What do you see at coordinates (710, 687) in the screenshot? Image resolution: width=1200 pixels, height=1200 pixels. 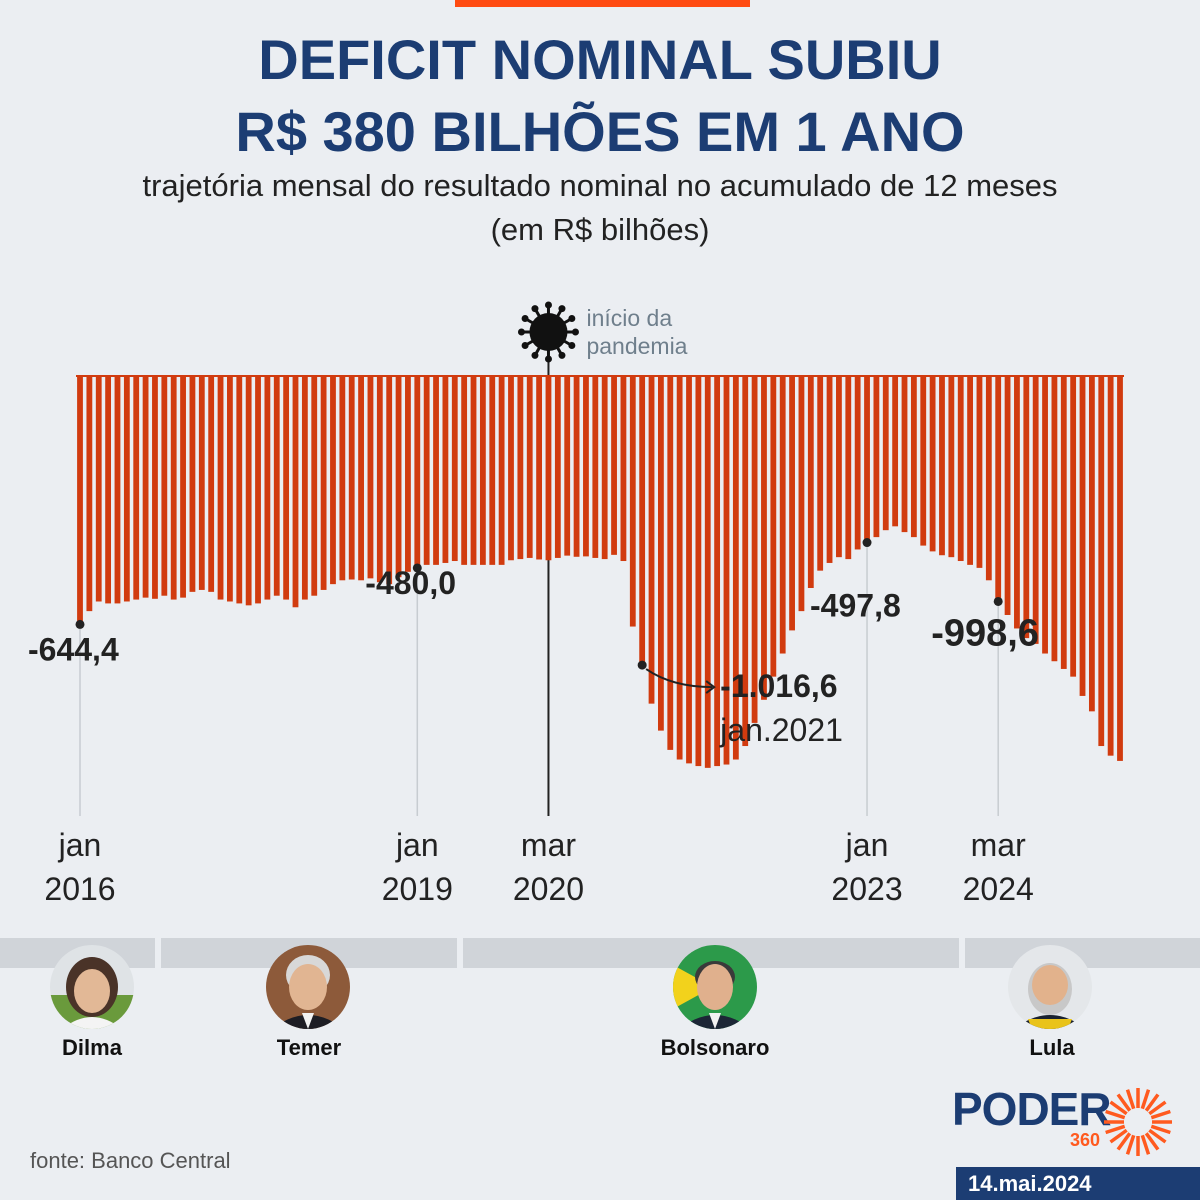 I see `annotation-arrowhead` at bounding box center [710, 687].